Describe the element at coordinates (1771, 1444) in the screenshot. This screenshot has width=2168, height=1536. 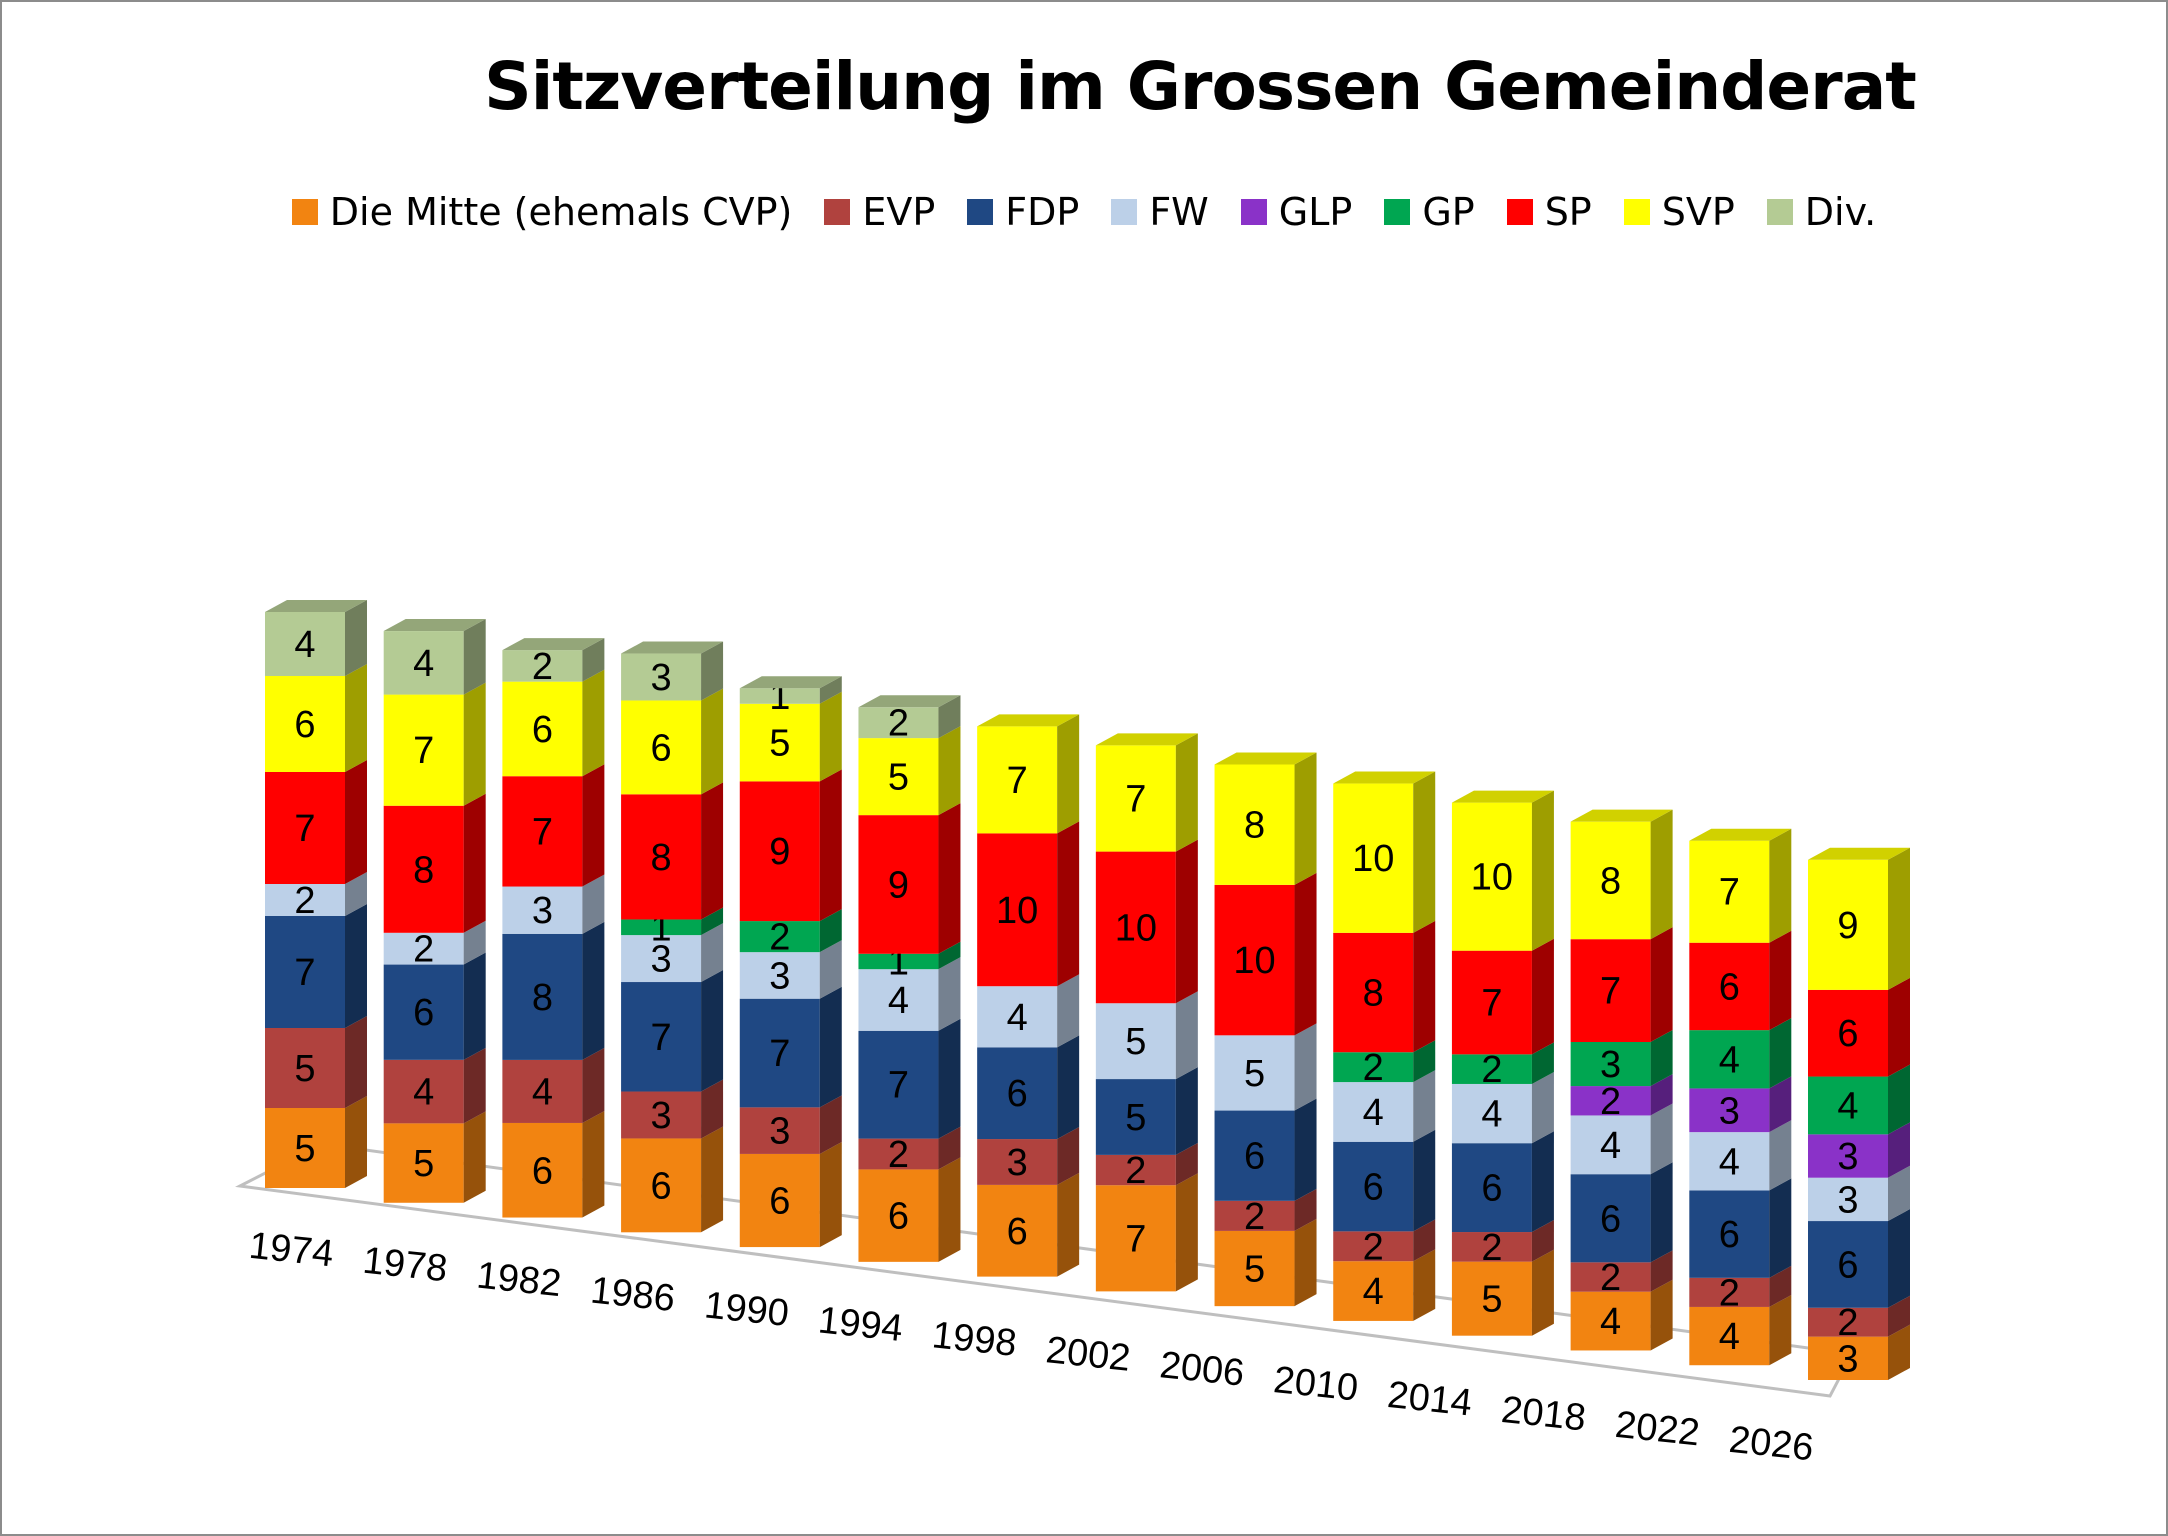
I see `x-tick-label: 2026` at that location.